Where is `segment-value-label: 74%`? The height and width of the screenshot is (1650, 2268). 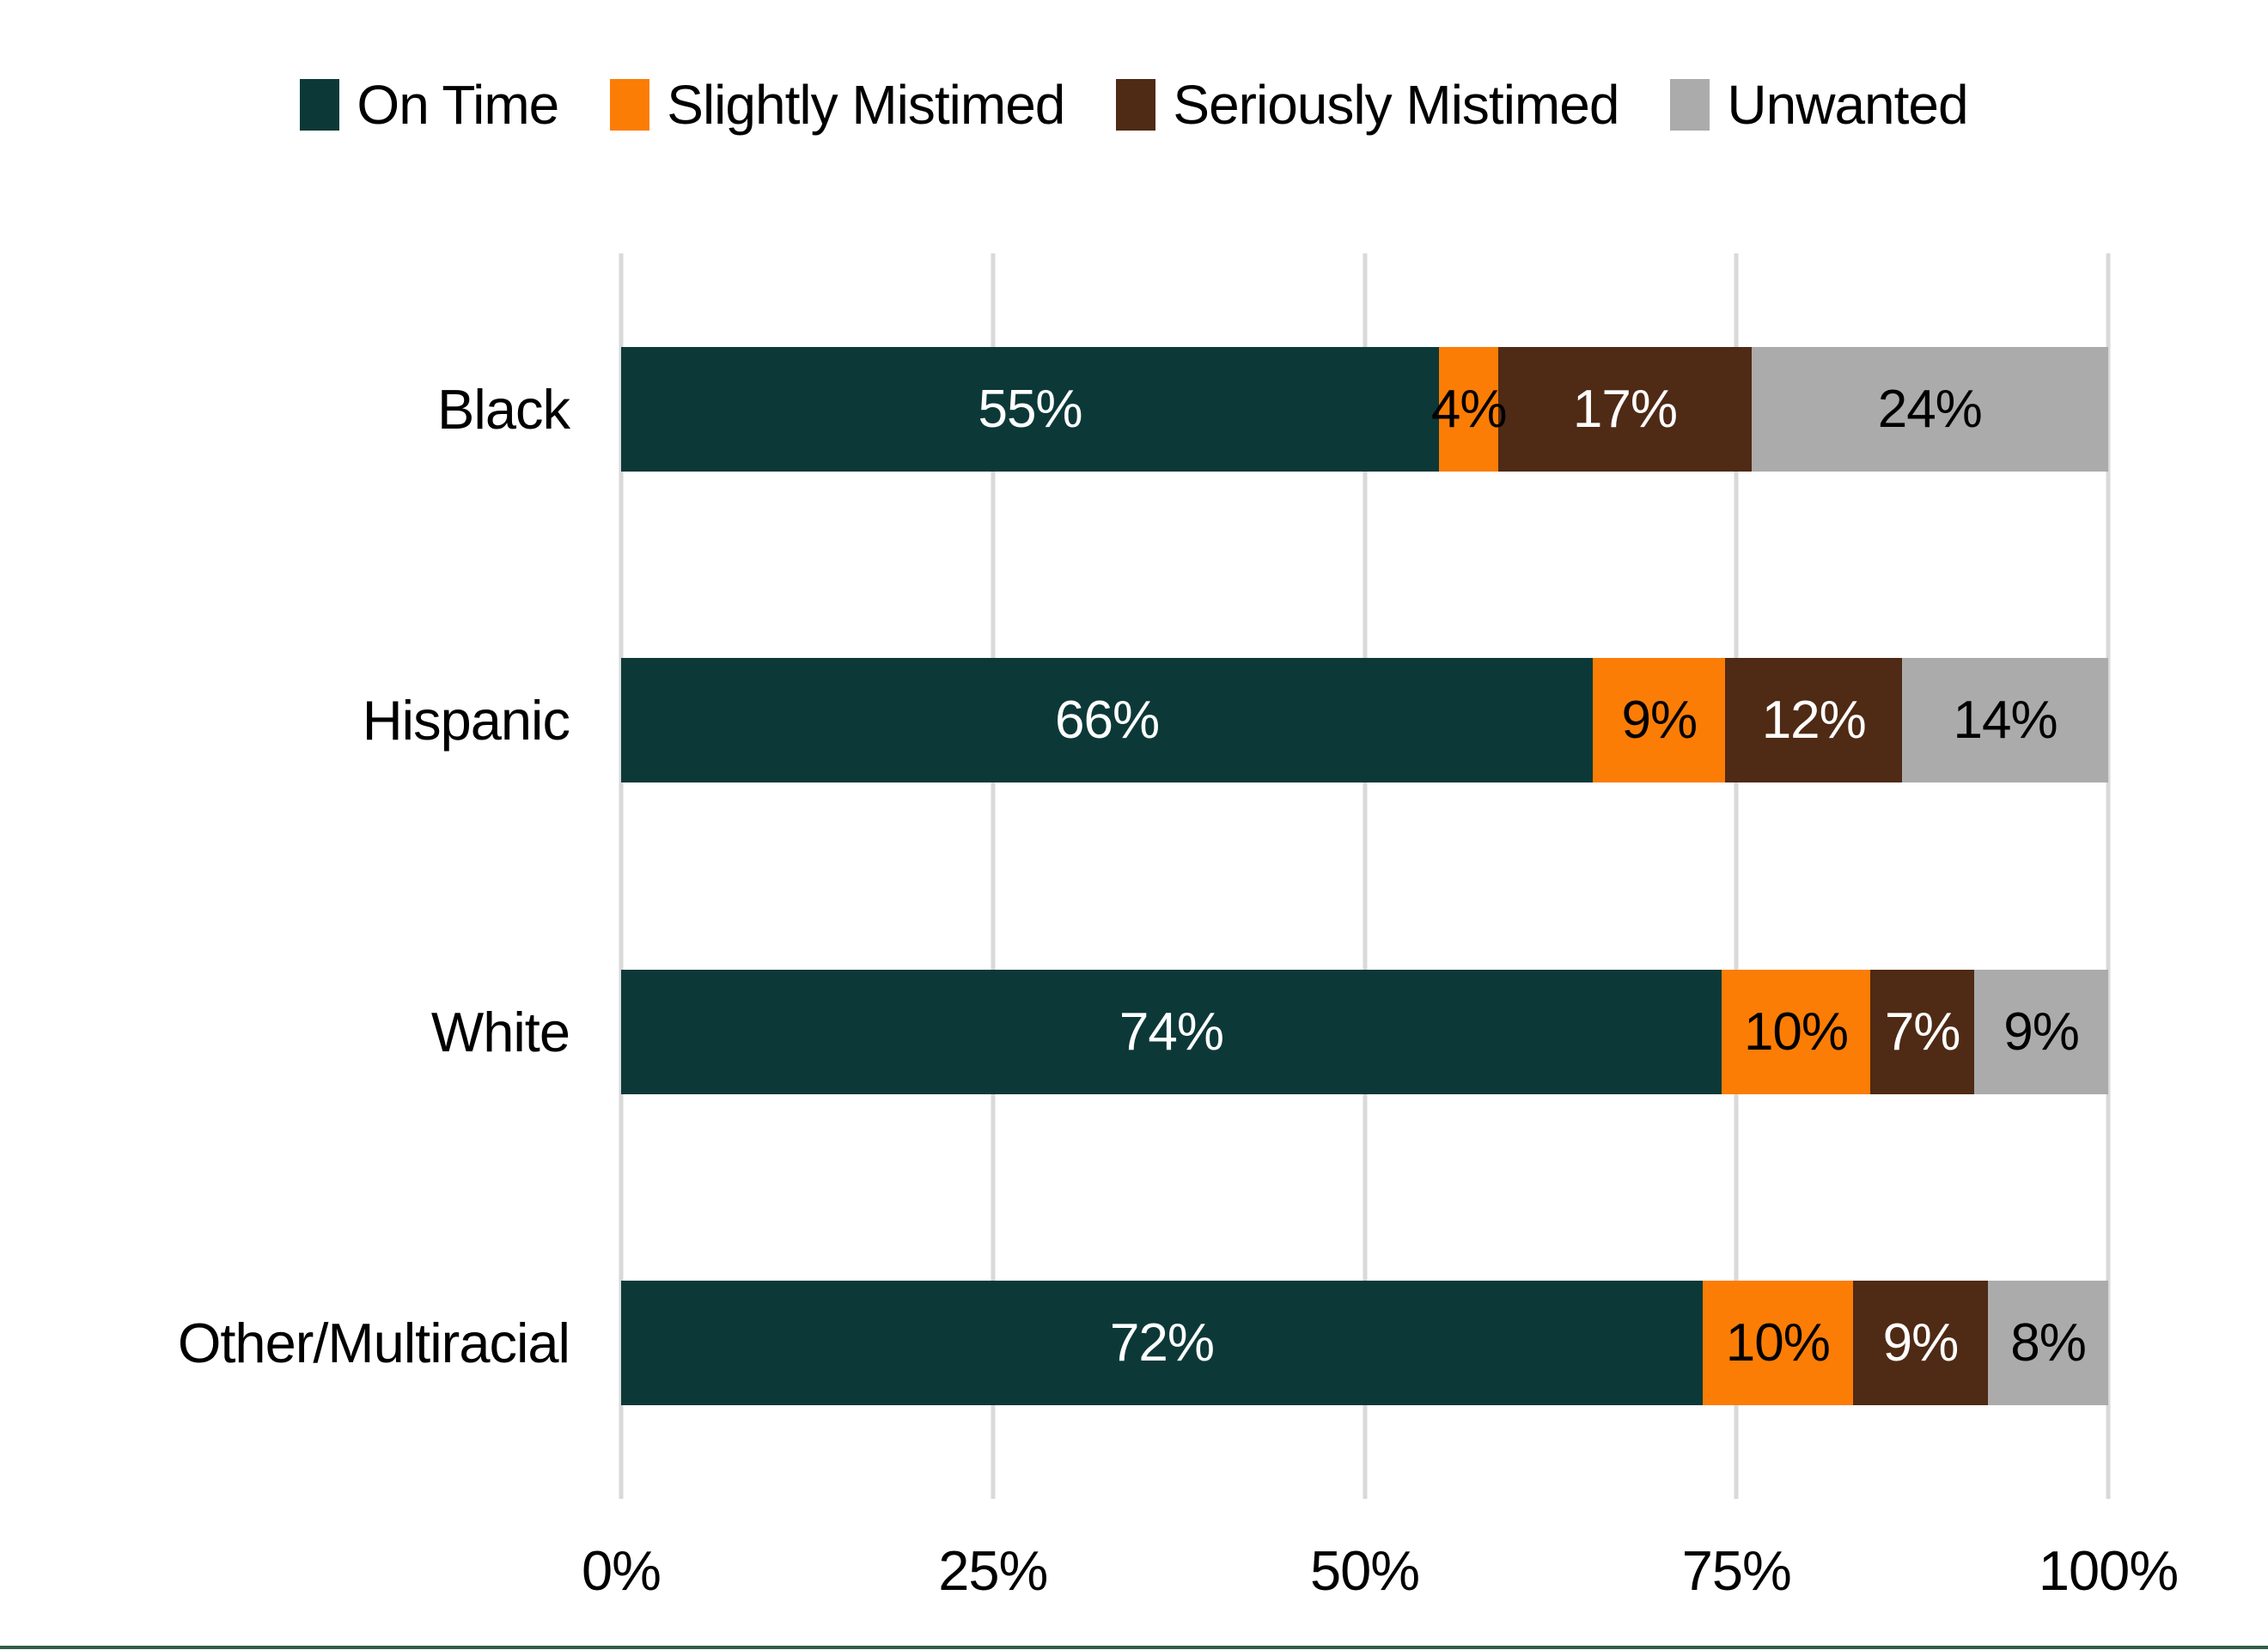 segment-value-label: 74% is located at coordinates (1171, 1032).